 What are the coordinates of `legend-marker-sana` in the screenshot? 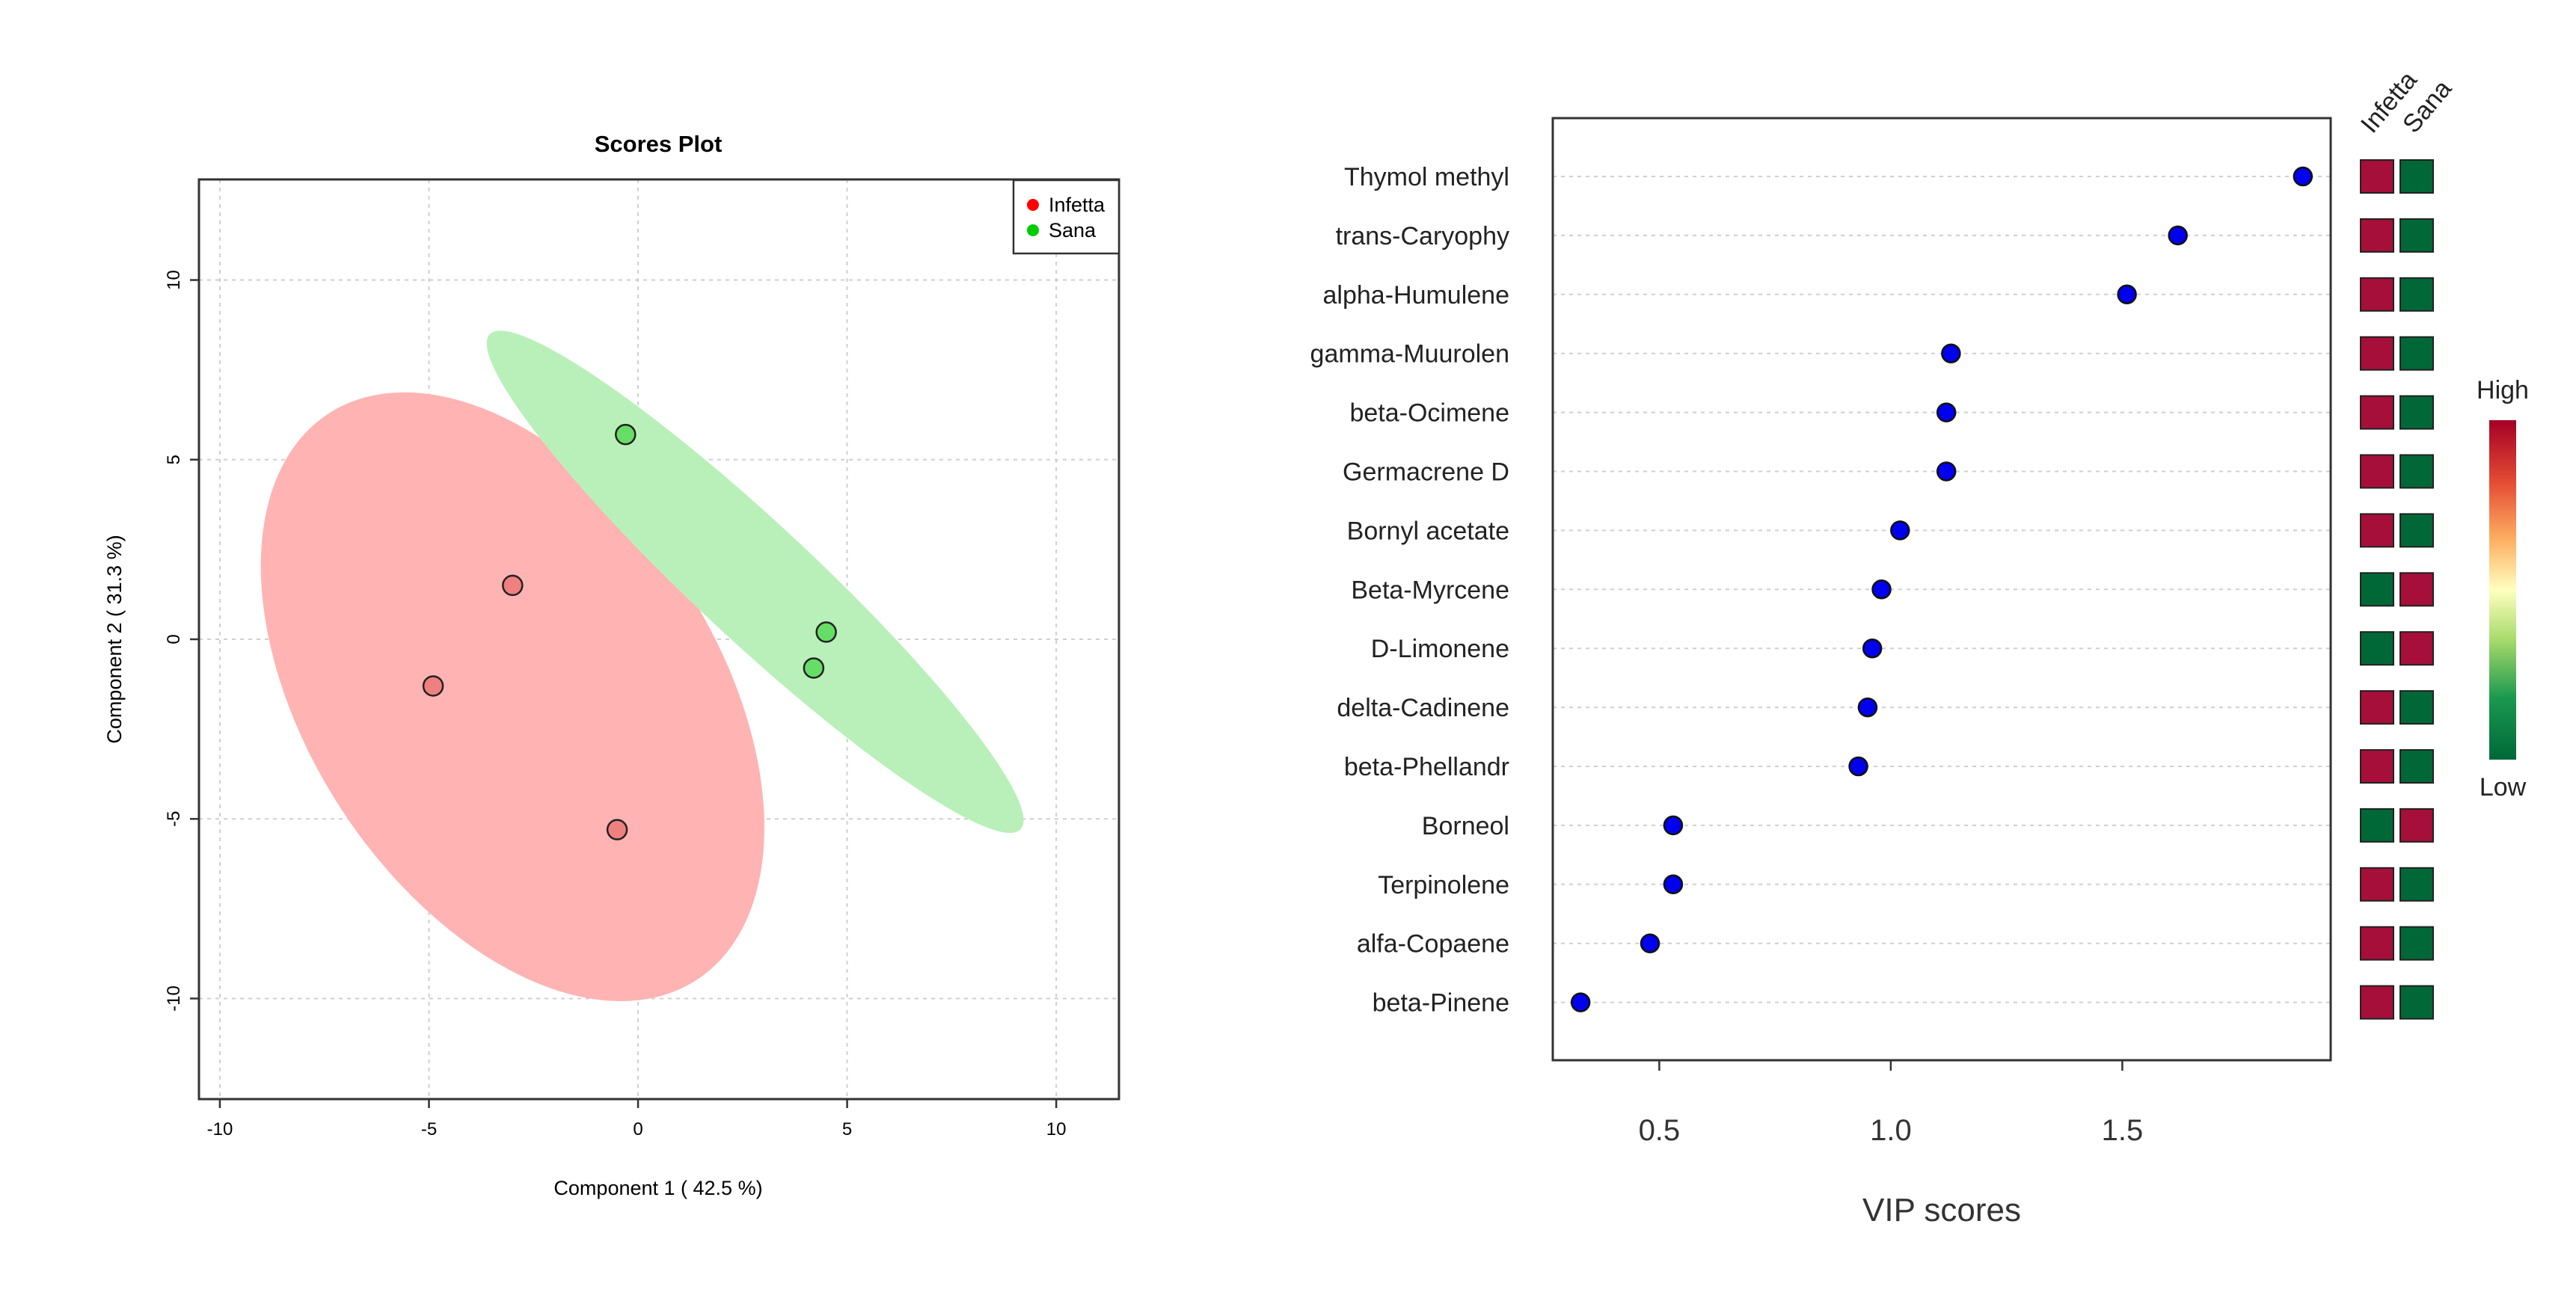 It's located at (1033, 230).